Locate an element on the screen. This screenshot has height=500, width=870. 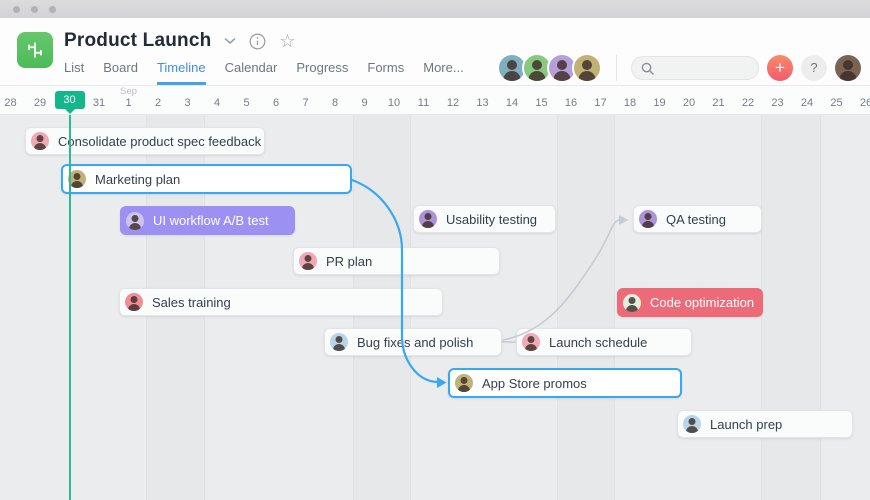
today-marker-line is located at coordinates (69, 304).